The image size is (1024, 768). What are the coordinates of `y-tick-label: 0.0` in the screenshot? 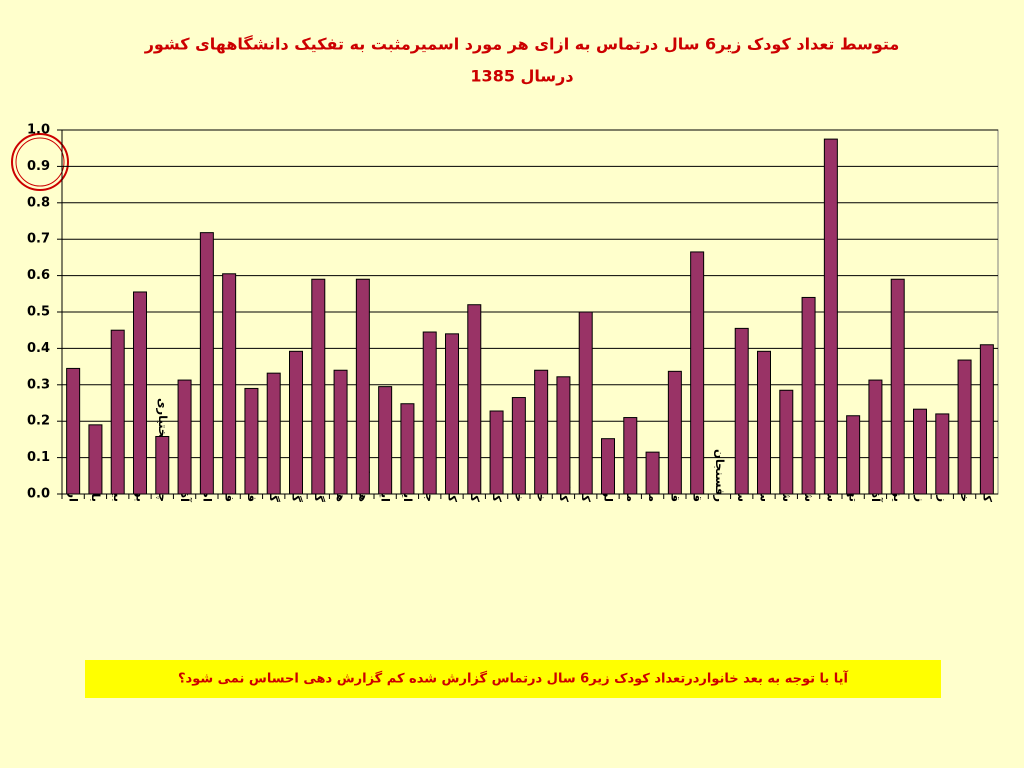 It's located at (38, 494).